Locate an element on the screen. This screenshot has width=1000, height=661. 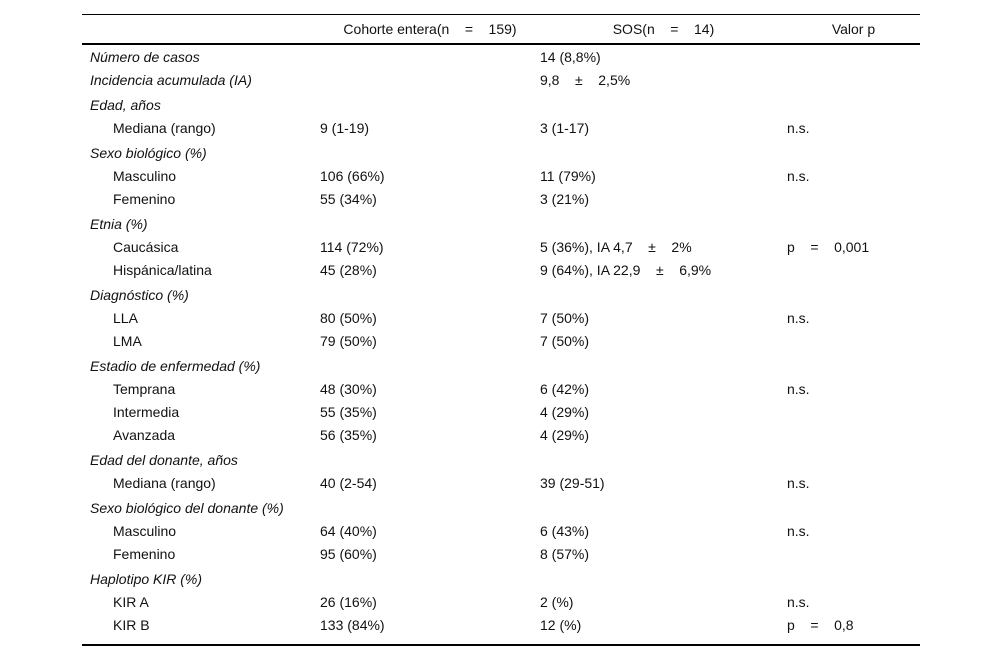
row-label: Caucásica is located at coordinates (146, 247).